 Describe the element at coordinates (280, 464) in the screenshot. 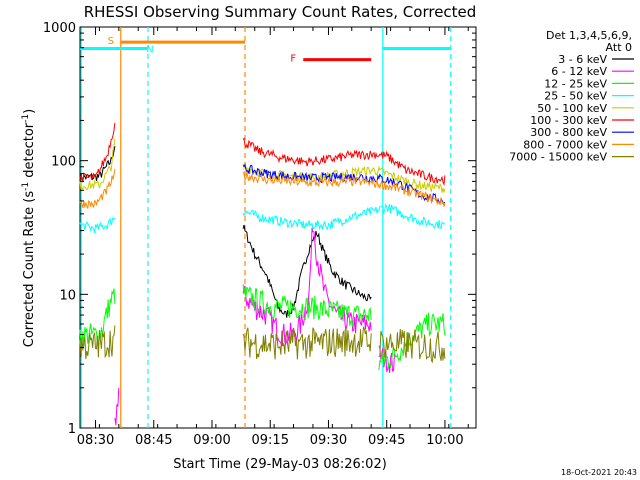

I see `x-axis-label: Start Time (29-May-03 08:26:02)` at that location.